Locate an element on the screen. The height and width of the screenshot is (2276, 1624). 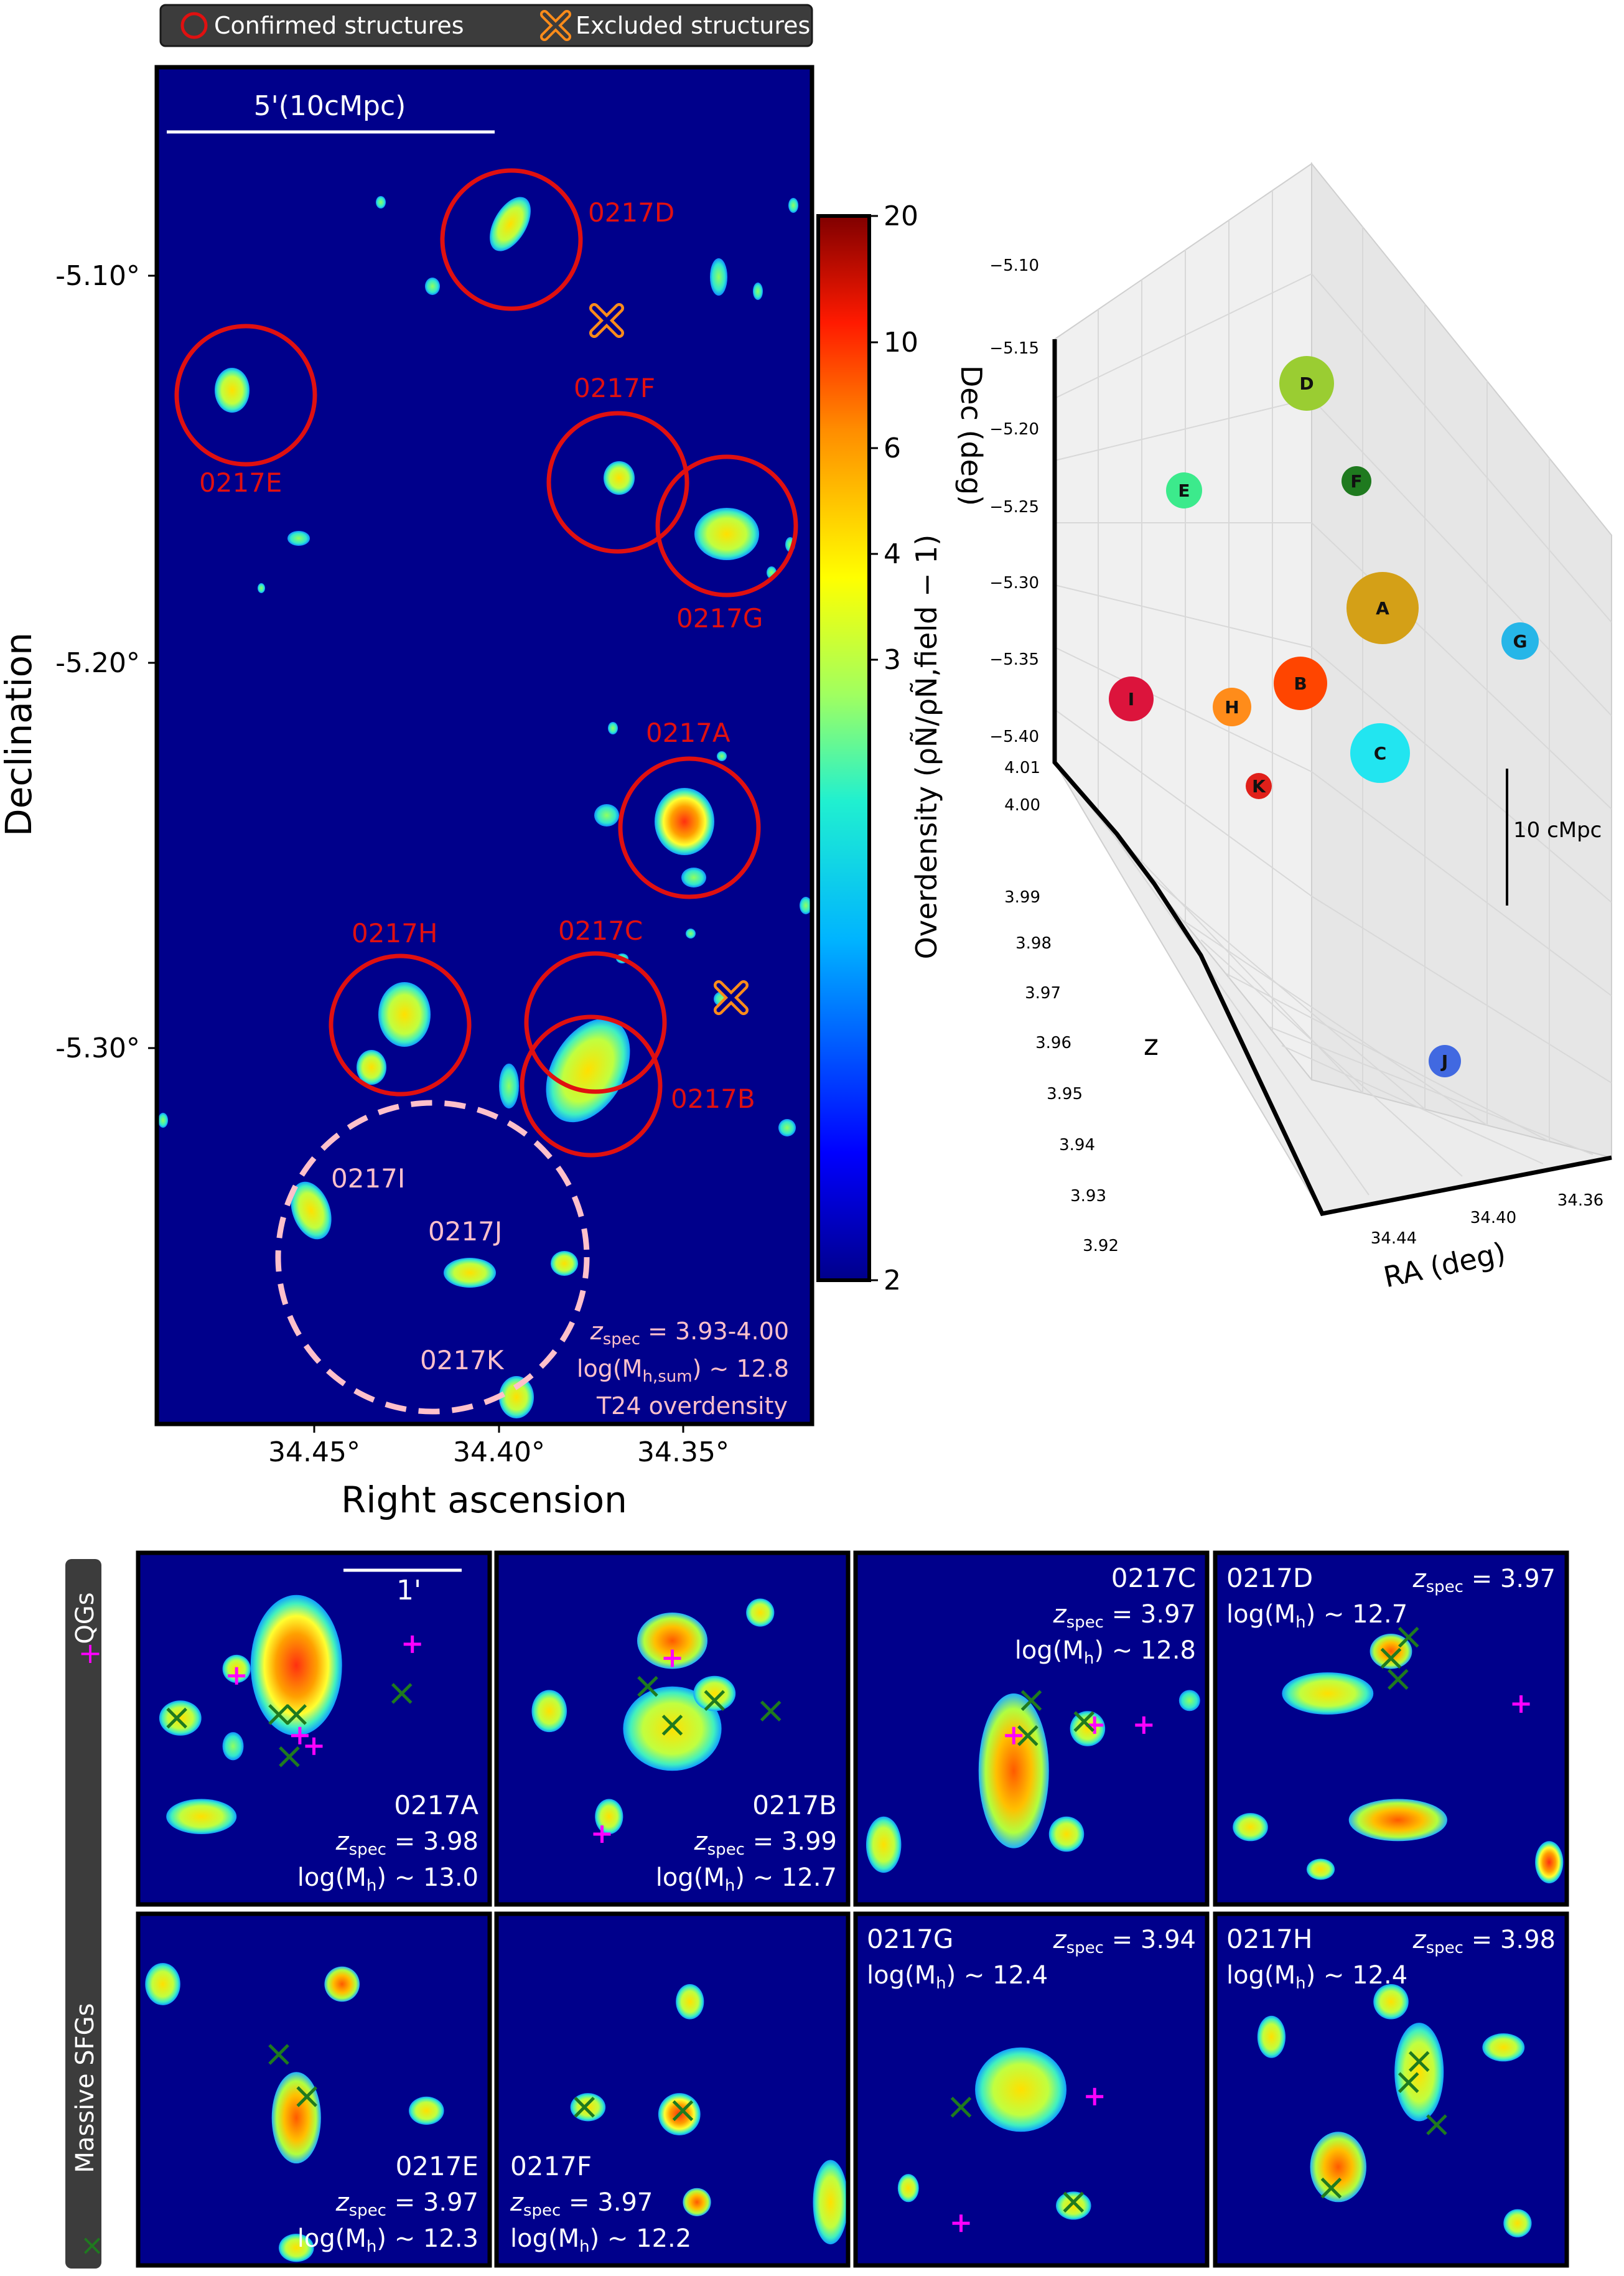
cutout-mass: log(Mh) ~ 12.8 is located at coordinates (1105, 1652).